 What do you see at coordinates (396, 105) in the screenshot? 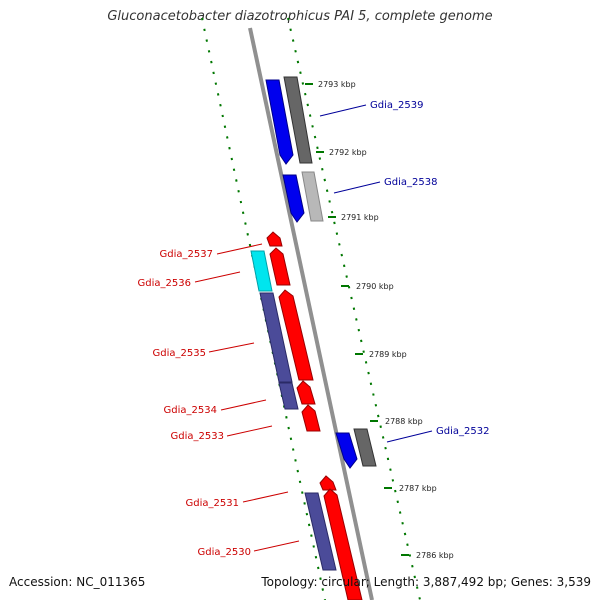
I see `gene-label-gdia-2539: Gdia_2539` at bounding box center [396, 105].